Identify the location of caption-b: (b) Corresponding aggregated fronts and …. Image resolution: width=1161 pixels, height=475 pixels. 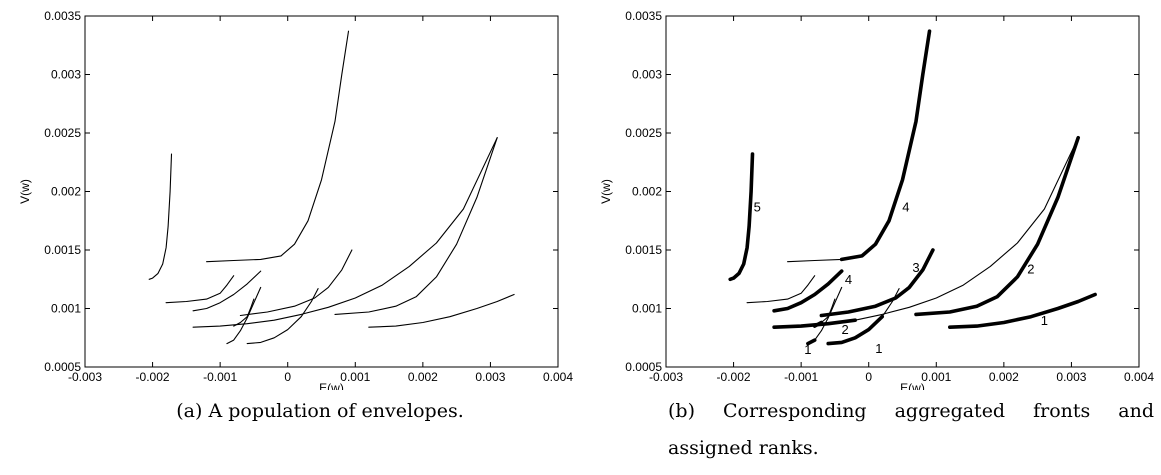
(911, 429).